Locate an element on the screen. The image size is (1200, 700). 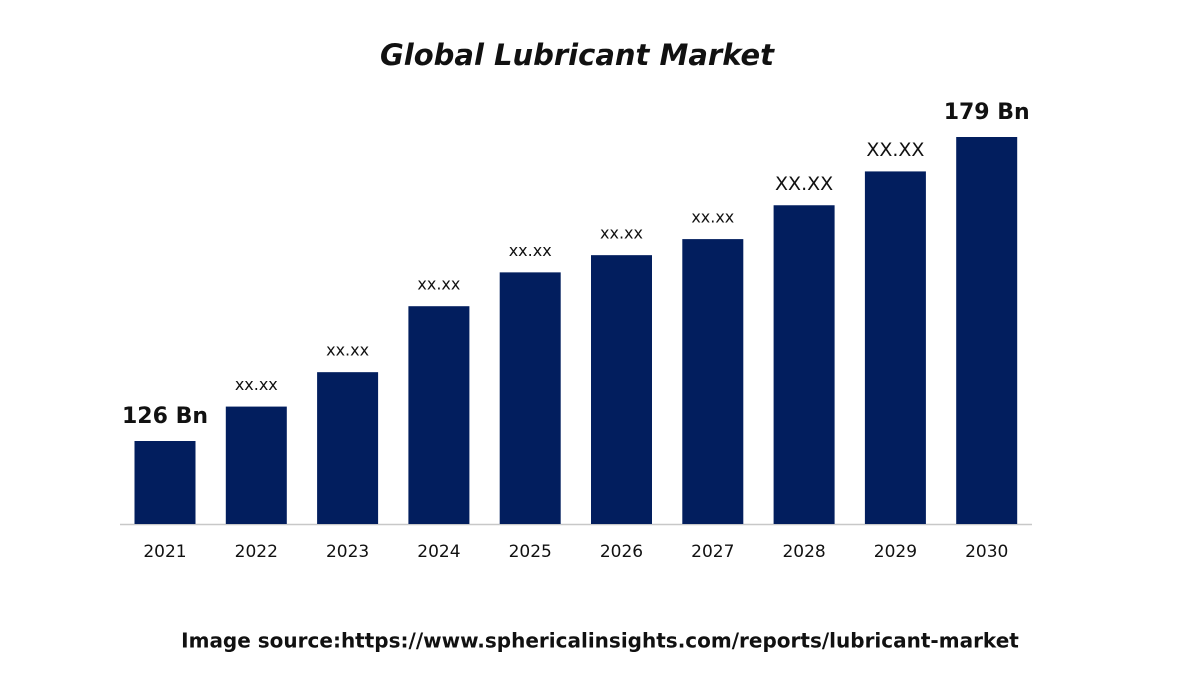
x-tick-label: 2021 is located at coordinates (164, 552).